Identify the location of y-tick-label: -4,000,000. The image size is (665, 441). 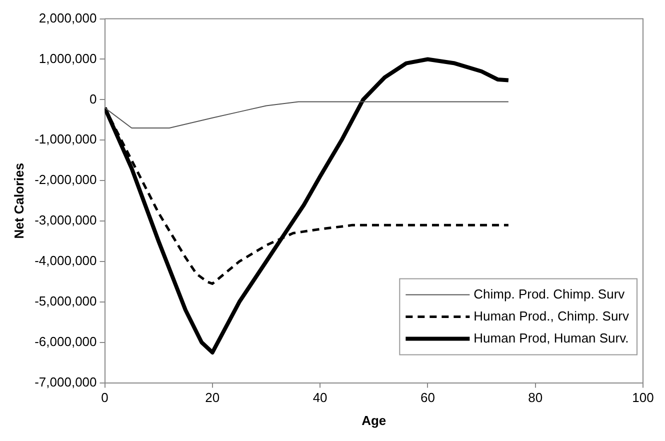
(65, 260).